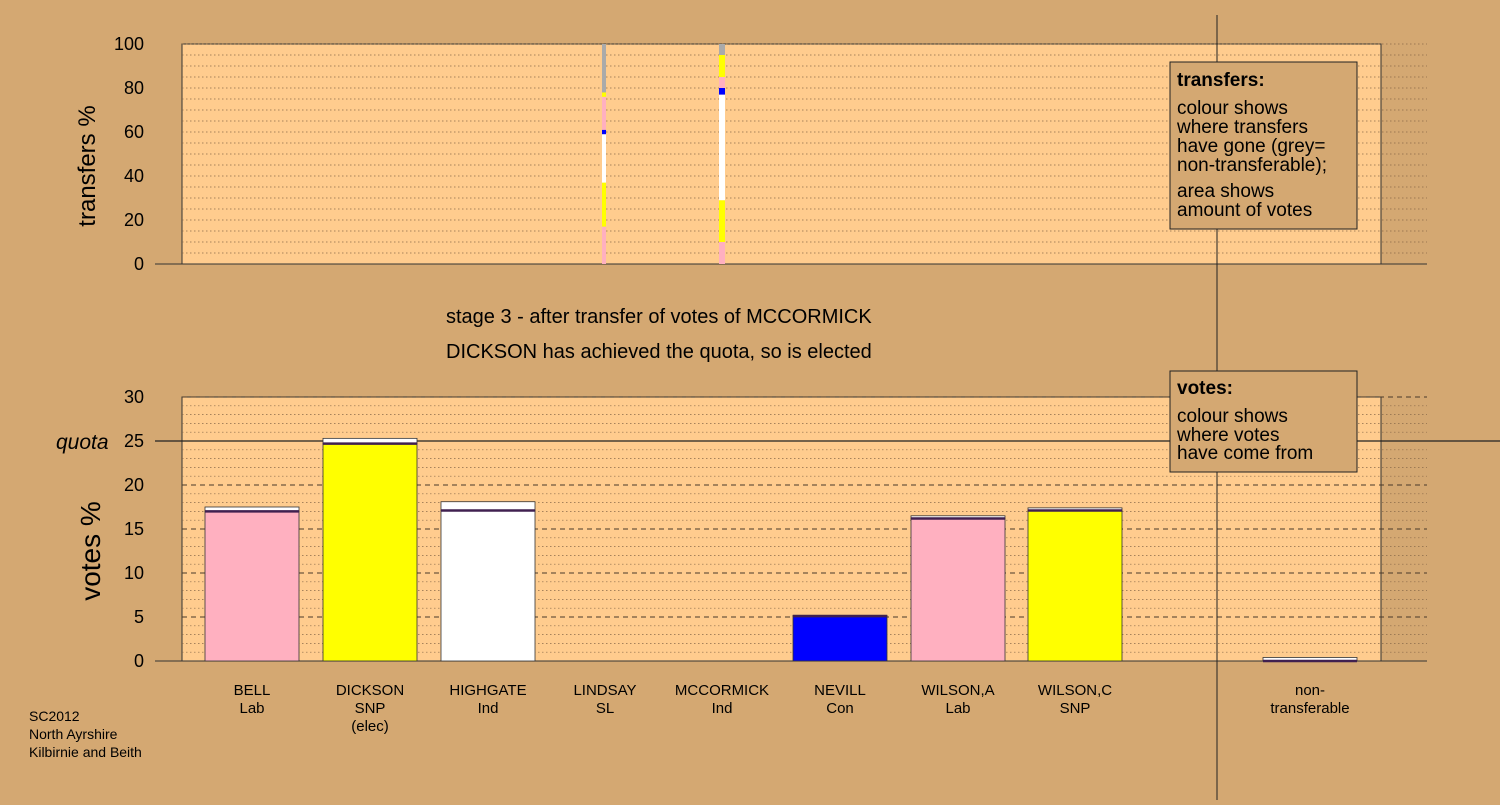 This screenshot has width=1500, height=805. I want to click on votes-legend-line: have come from, so click(1245, 453).